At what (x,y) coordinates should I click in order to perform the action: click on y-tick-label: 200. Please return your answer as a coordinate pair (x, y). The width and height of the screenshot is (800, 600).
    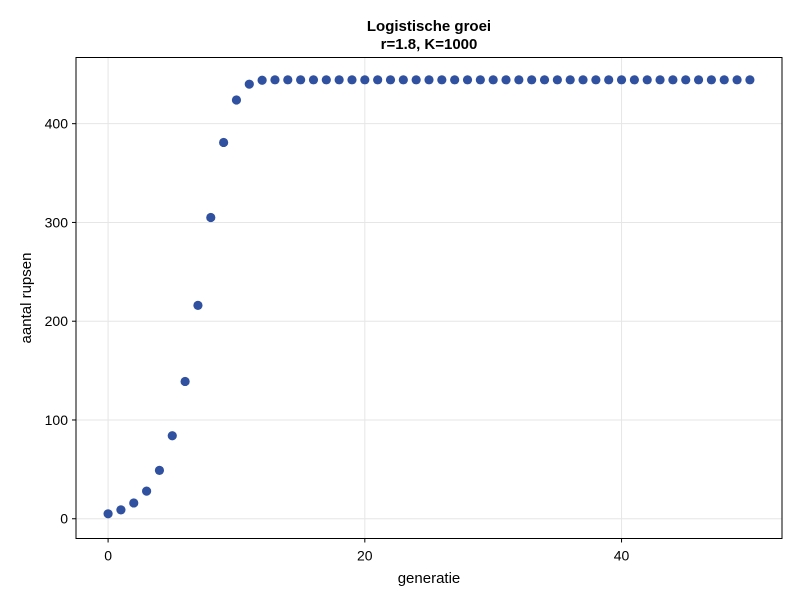
    Looking at the image, I should click on (57, 321).